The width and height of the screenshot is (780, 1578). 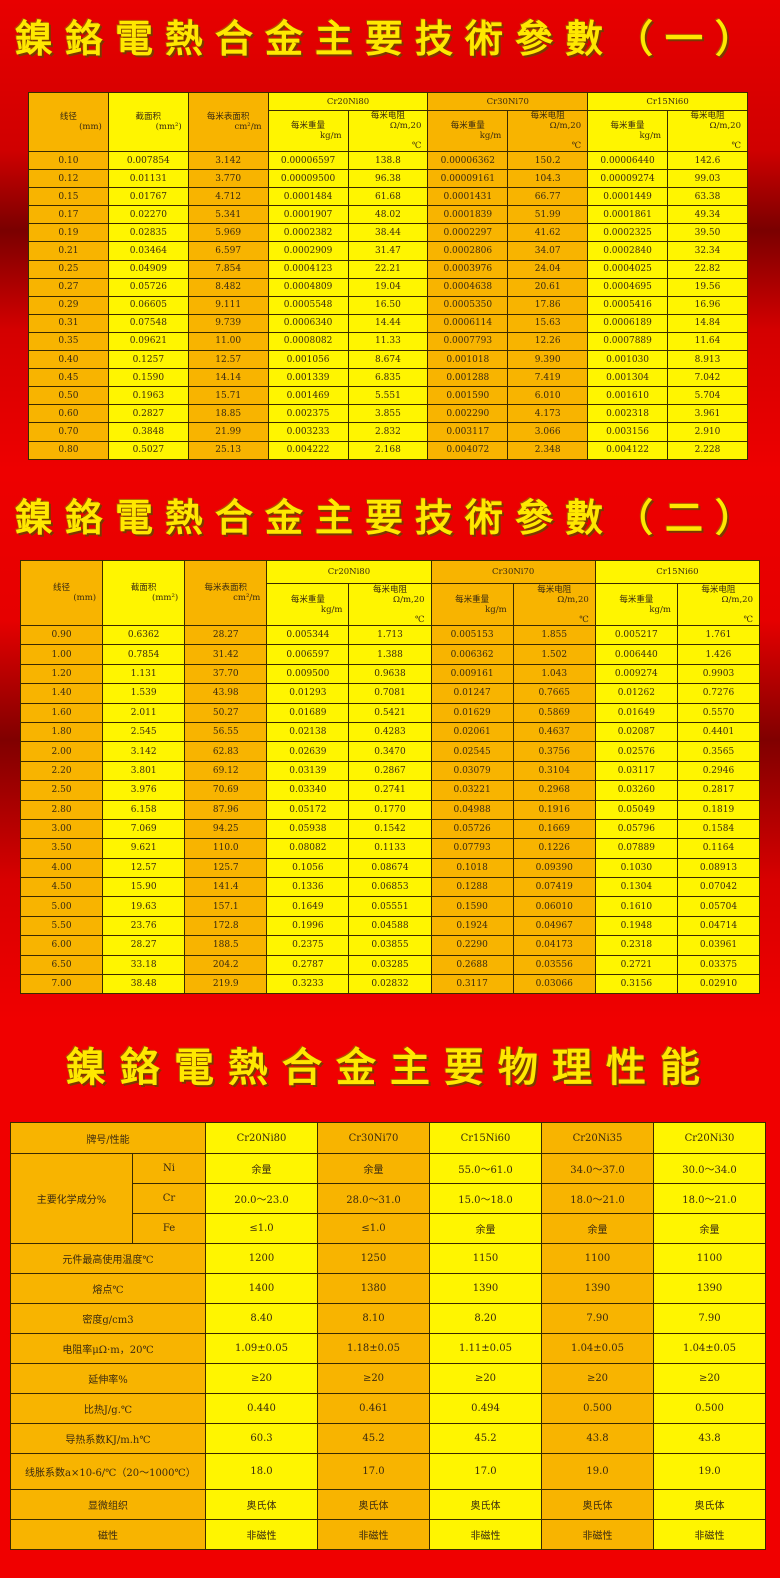 What do you see at coordinates (228, 160) in the screenshot?
I see `table-cell: 3.142` at bounding box center [228, 160].